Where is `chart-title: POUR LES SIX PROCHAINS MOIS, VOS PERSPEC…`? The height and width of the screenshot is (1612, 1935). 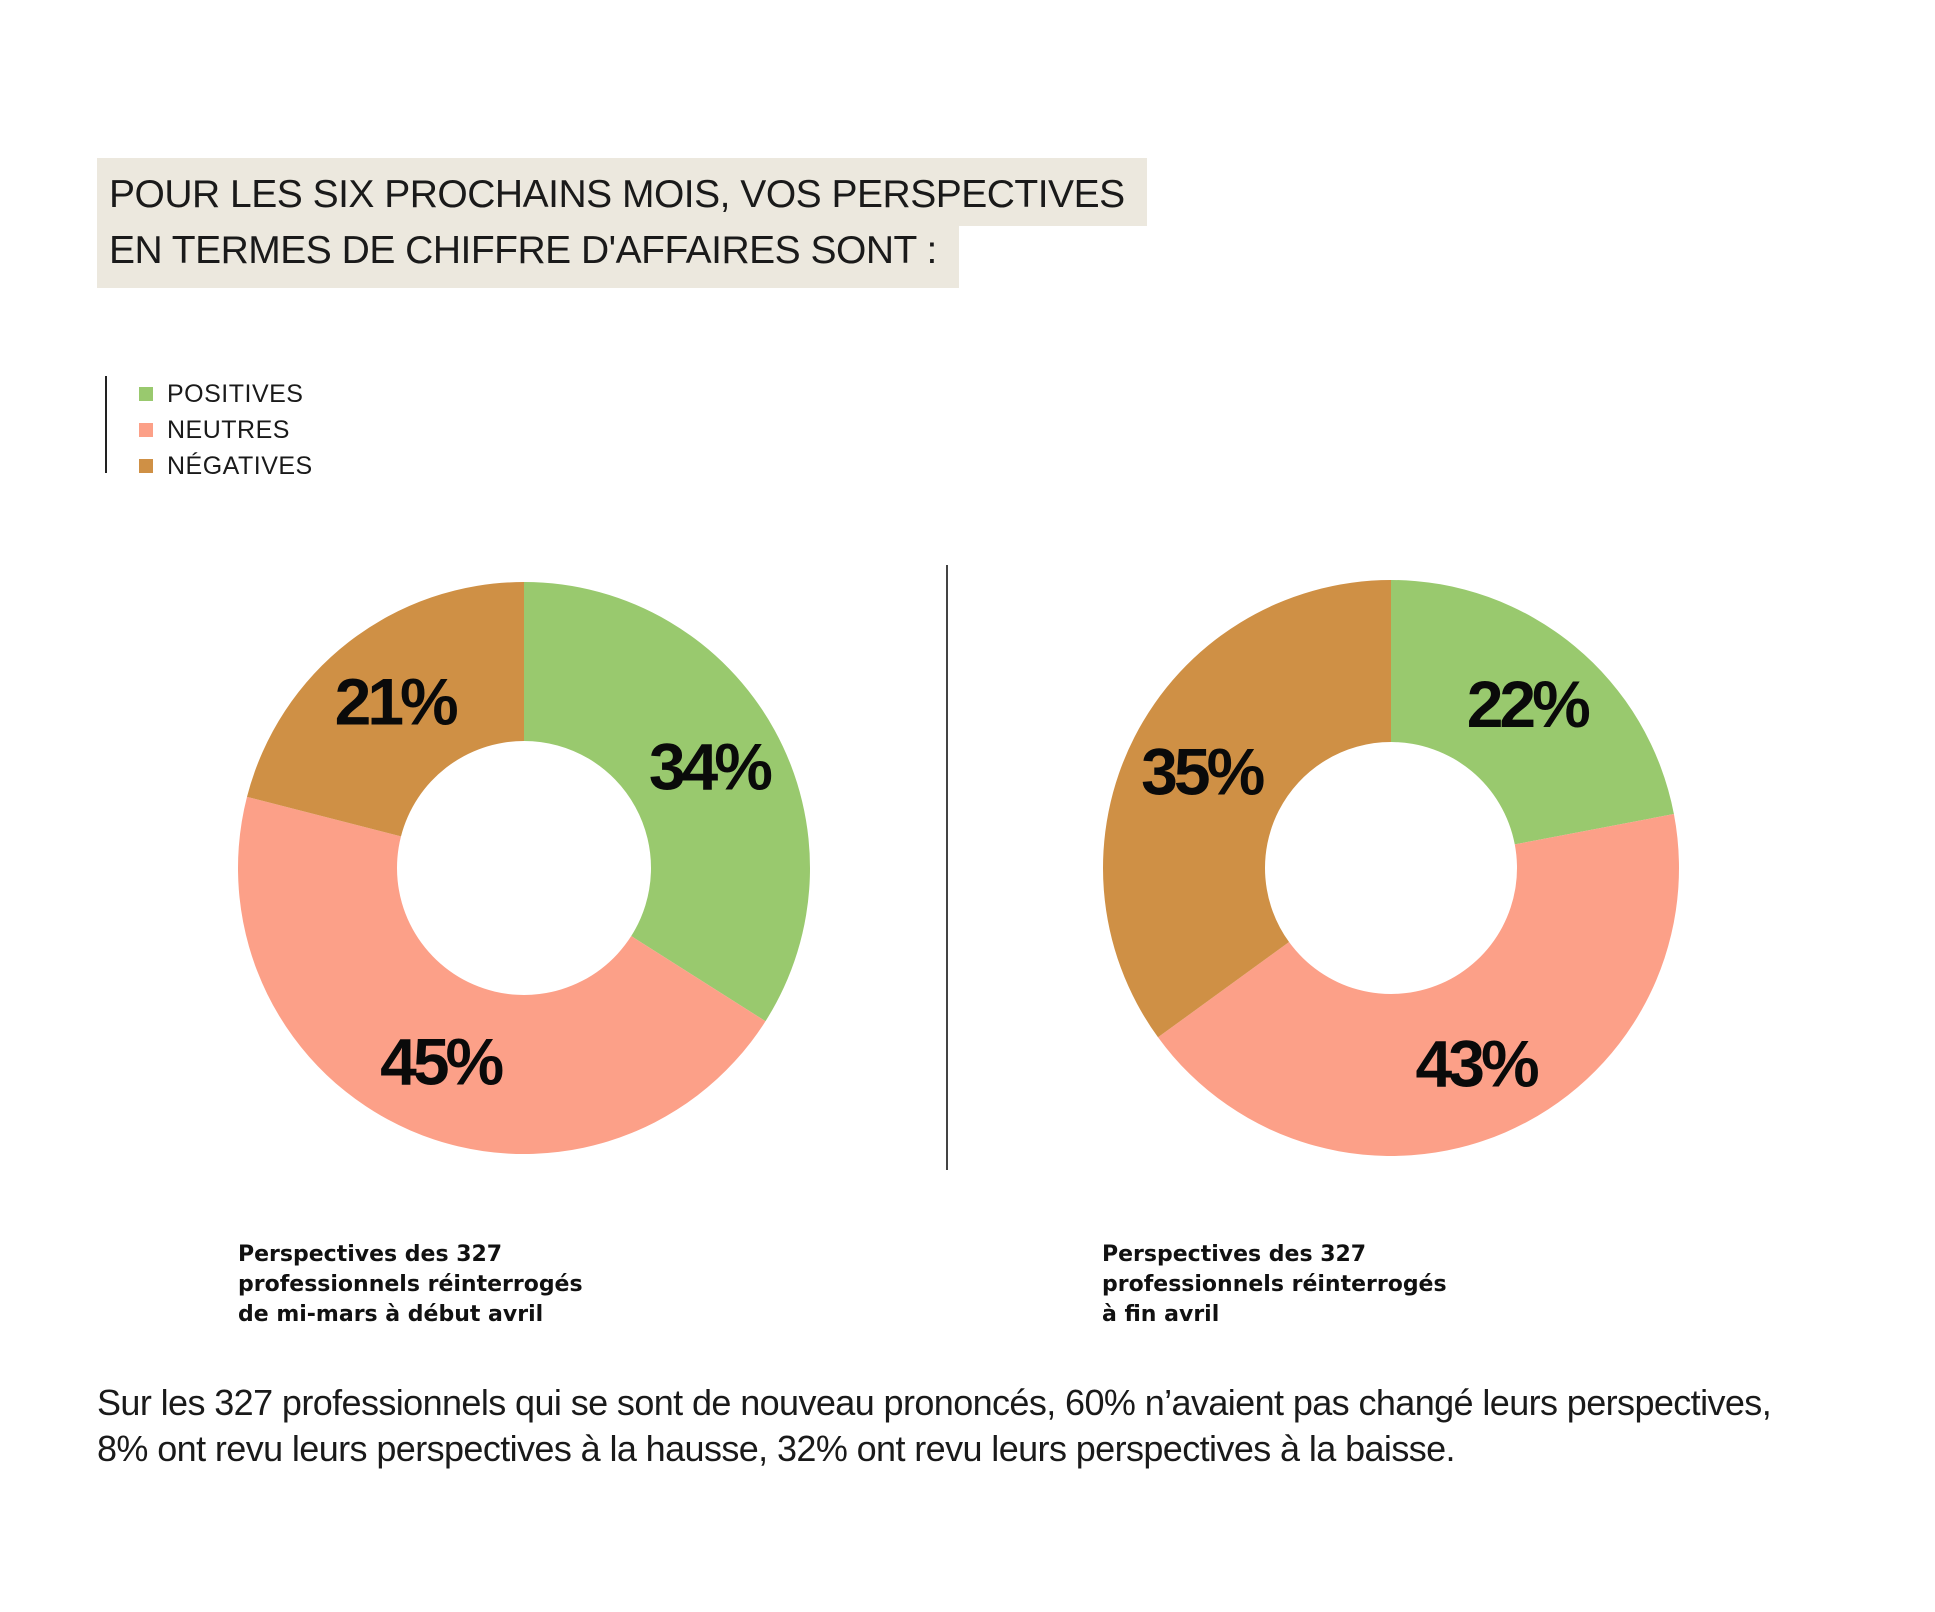
chart-title: POUR LES SIX PROCHAINS MOIS, VOS PERSPEC… is located at coordinates (622, 223).